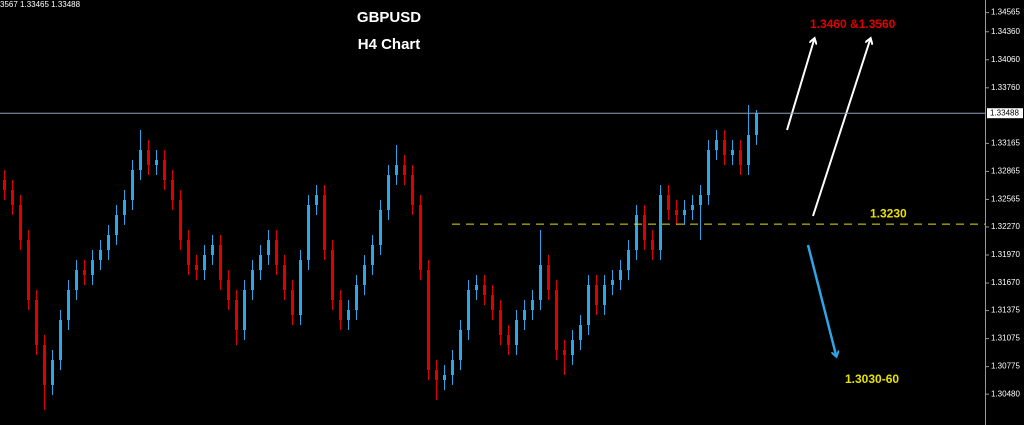 Image resolution: width=1024 pixels, height=425 pixels. Describe the element at coordinates (1005, 142) in the screenshot. I see `y-tick-label: 1.33165` at that location.